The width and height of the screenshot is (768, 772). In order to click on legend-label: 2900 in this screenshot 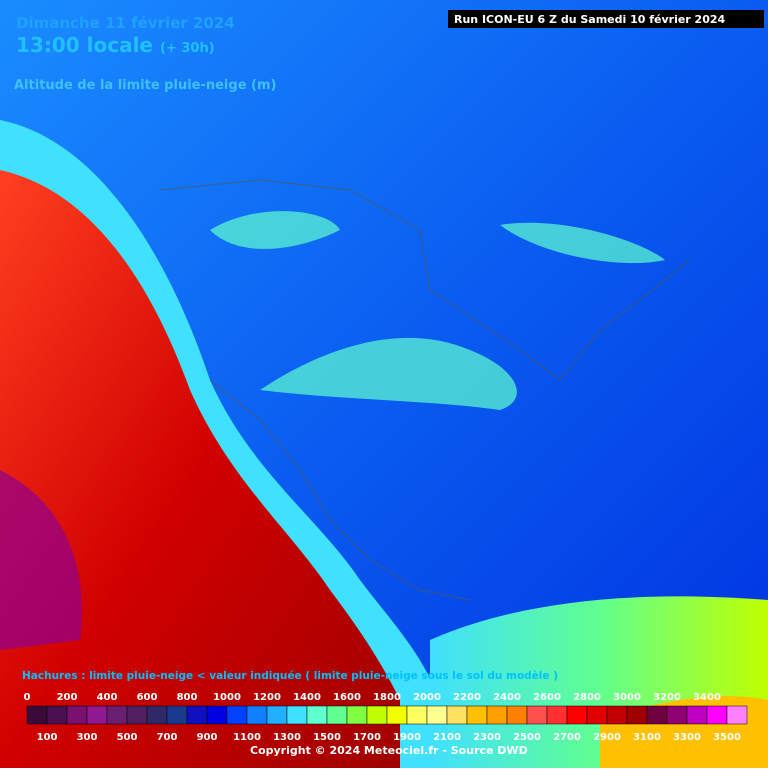, I will do `click(607, 737)`.